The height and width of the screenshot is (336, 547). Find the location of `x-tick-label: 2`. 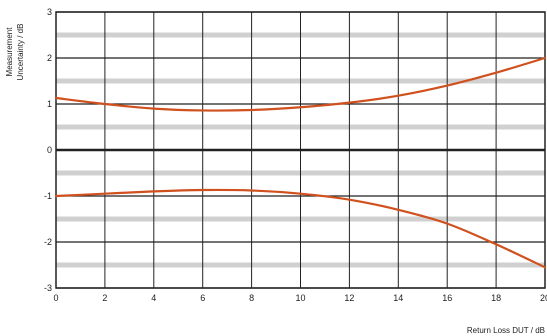

x-tick-label: 2 is located at coordinates (104, 298).